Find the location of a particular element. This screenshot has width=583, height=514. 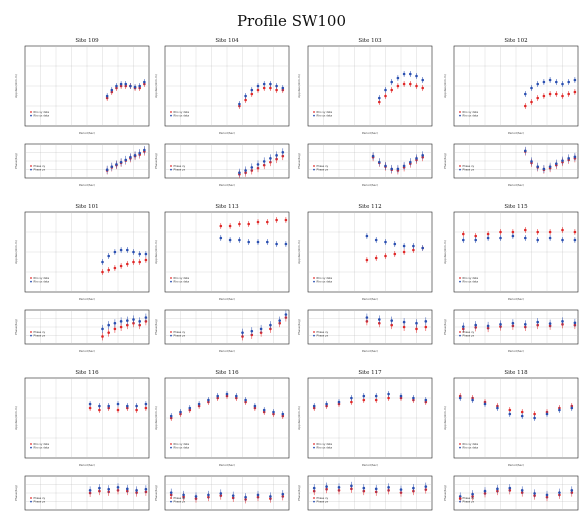

site-title: Site 117 is located at coordinates (370, 373).